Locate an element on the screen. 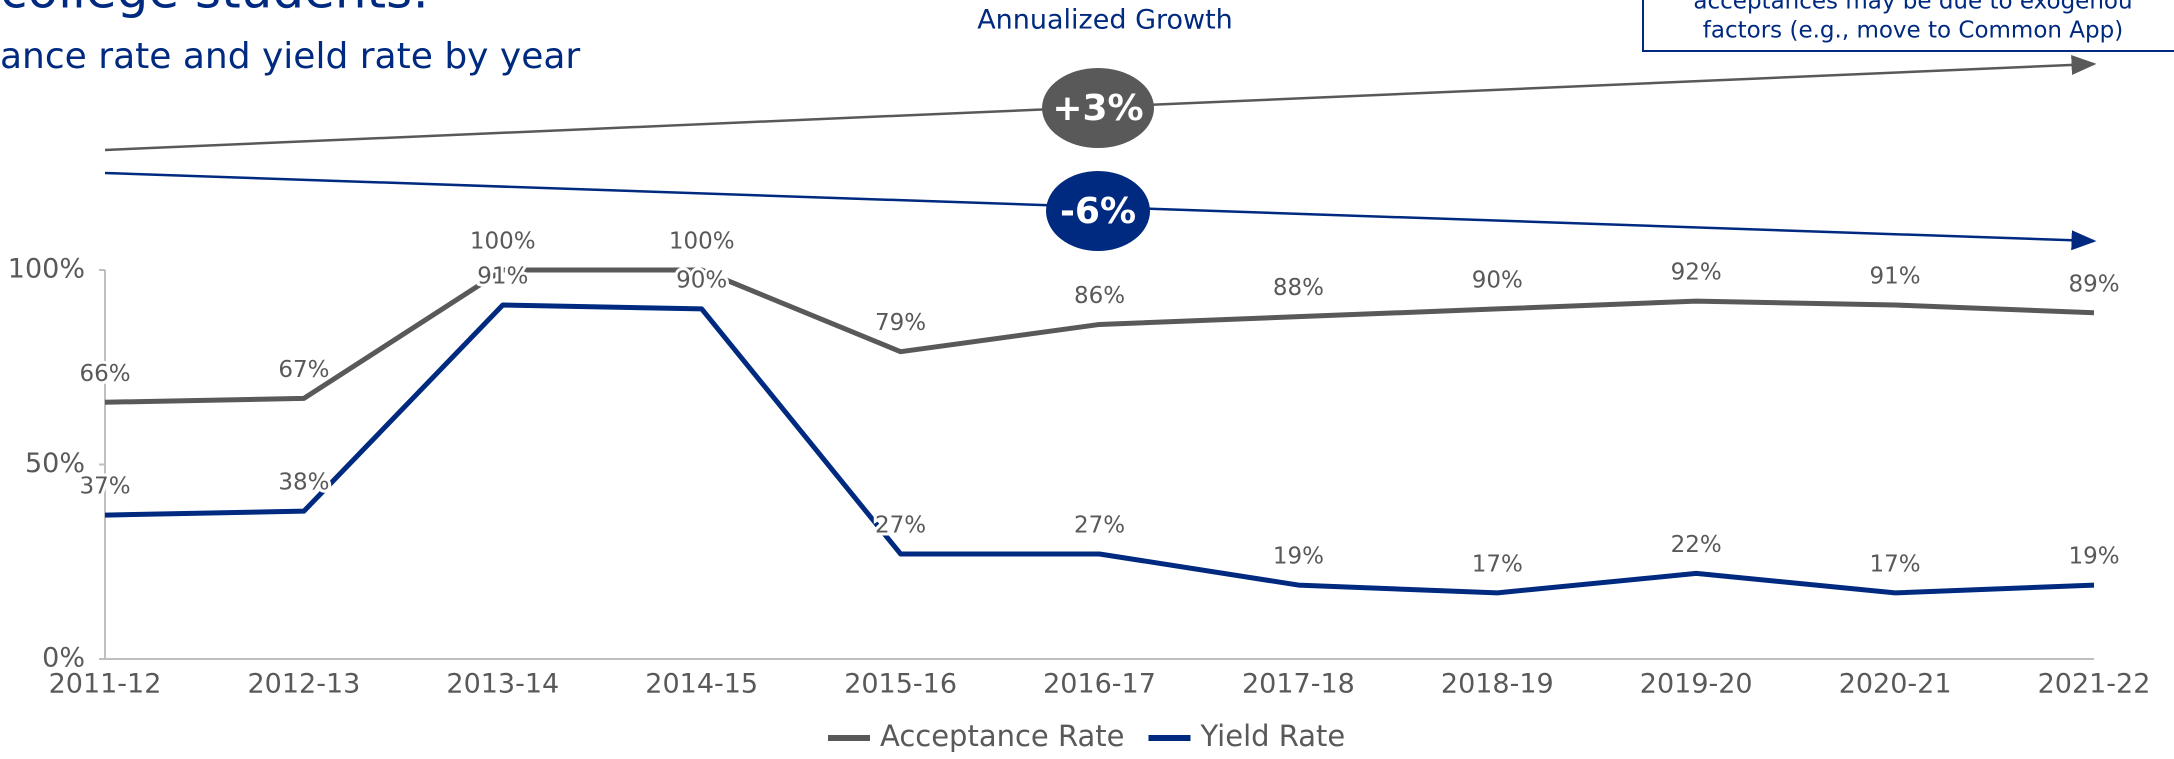  data-label: 66% is located at coordinates (104, 374).